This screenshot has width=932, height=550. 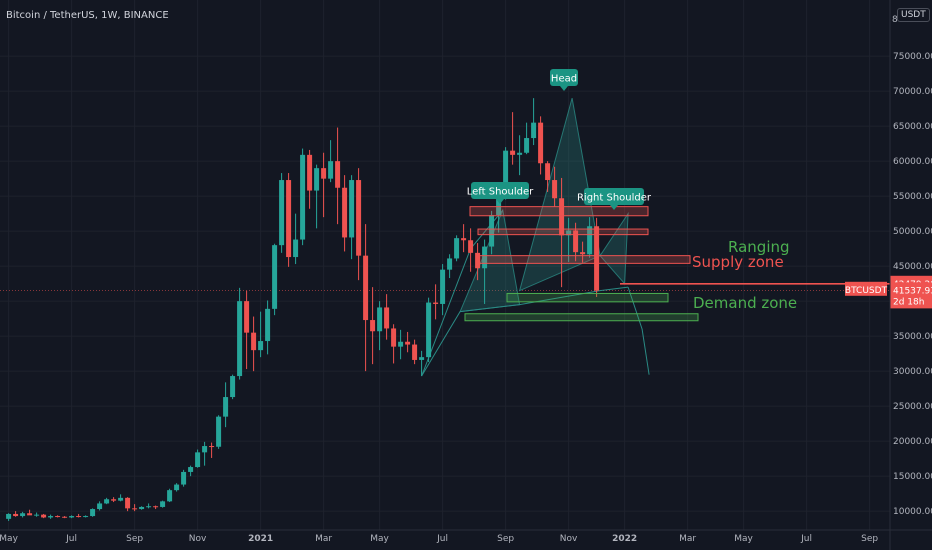 What do you see at coordinates (912, 267) in the screenshot?
I see `price-tick-label: 45000.00` at bounding box center [912, 267].